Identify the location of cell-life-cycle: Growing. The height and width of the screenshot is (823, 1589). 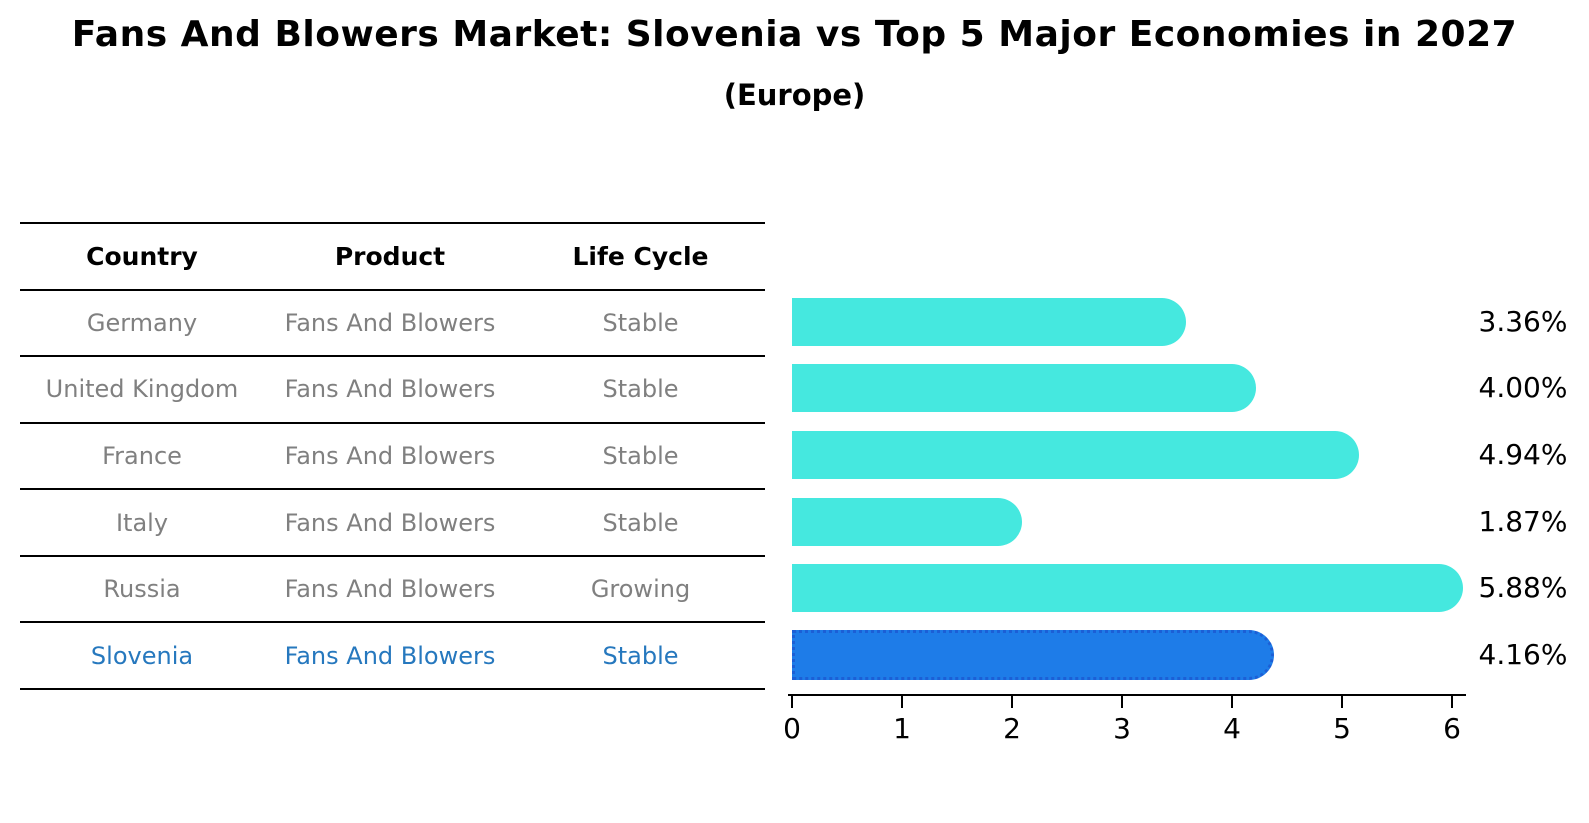
(640, 589).